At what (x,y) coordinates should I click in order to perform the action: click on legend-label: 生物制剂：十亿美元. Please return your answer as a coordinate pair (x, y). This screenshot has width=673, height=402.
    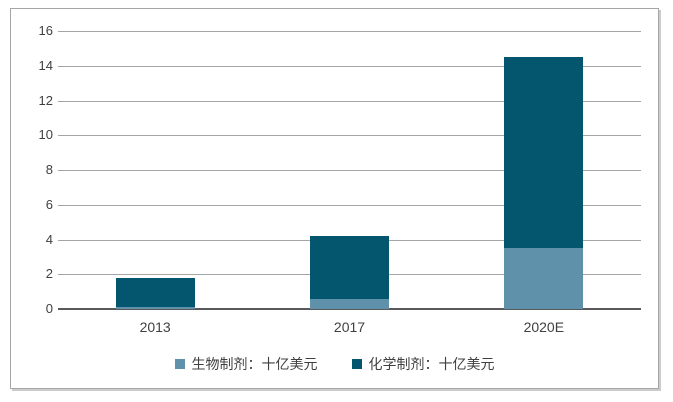
    Looking at the image, I should click on (254, 364).